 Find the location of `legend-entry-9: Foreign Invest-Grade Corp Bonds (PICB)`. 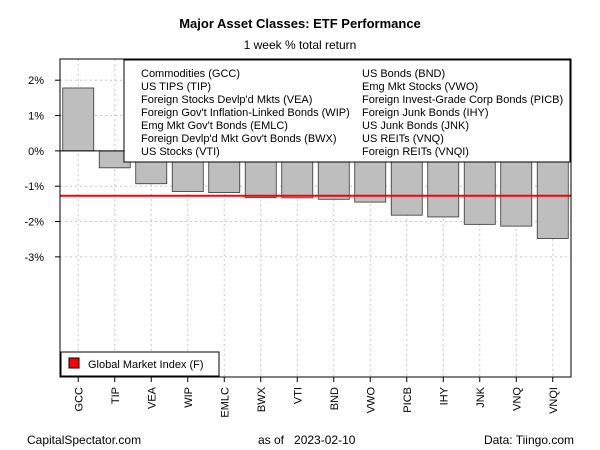

legend-entry-9: Foreign Invest-Grade Corp Bonds (PICB) is located at coordinates (462, 100).